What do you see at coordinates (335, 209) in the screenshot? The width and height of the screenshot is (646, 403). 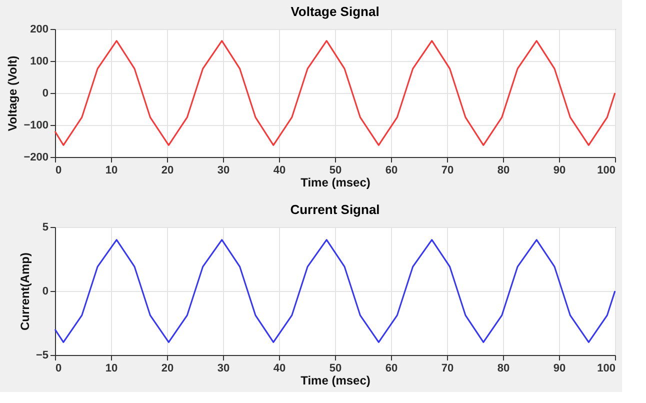 I see `chart-title: Current Signal` at bounding box center [335, 209].